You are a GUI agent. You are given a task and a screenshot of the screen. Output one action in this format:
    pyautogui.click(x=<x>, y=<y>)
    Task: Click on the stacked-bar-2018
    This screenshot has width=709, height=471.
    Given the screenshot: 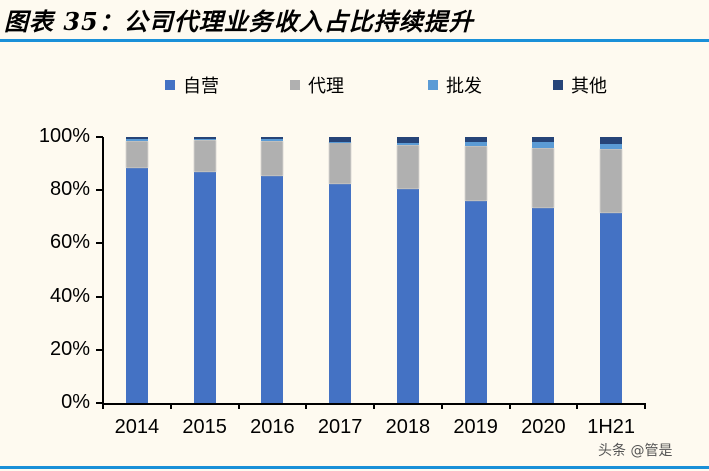 What is the action you would take?
    pyautogui.click(x=407, y=270)
    